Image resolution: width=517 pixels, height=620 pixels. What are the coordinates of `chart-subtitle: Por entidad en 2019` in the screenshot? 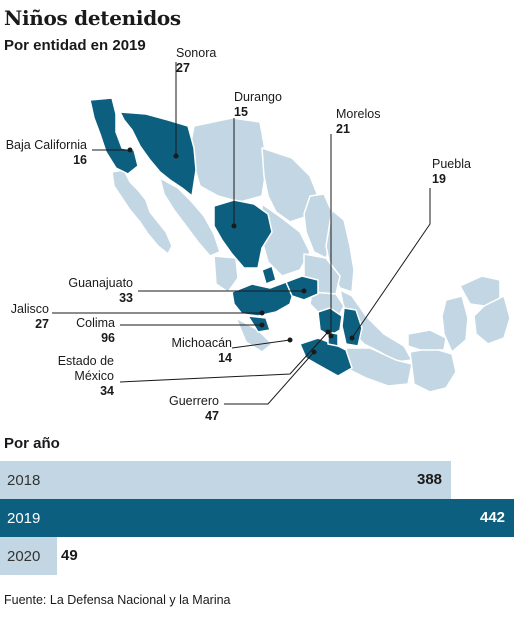 It's located at (75, 45).